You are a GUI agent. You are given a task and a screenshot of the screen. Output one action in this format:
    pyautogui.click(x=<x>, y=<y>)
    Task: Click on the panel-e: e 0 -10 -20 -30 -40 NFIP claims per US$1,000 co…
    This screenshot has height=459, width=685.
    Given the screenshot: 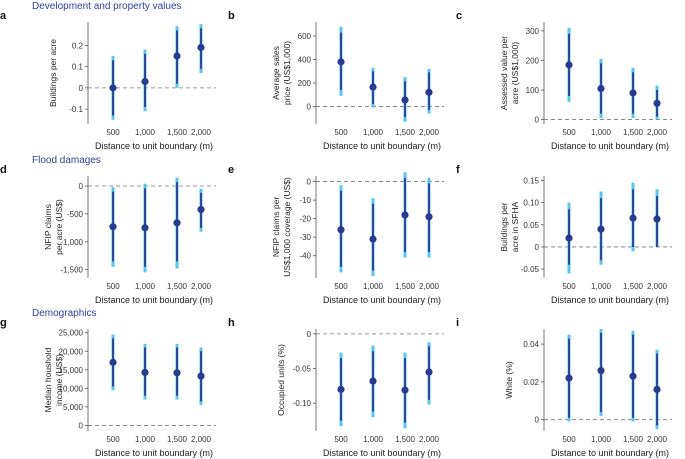 What is the action you would take?
    pyautogui.click(x=336, y=234)
    